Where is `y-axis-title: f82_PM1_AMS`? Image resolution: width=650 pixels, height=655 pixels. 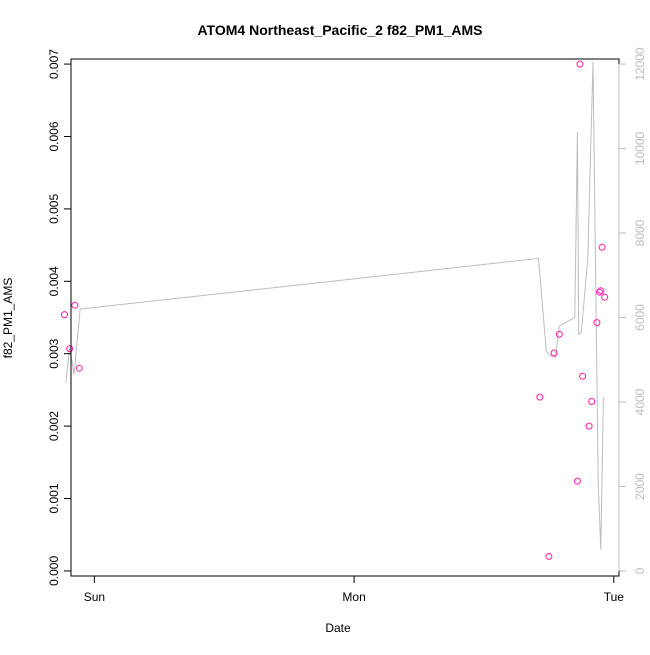 y-axis-title: f82_PM1_AMS is located at coordinates (8, 318).